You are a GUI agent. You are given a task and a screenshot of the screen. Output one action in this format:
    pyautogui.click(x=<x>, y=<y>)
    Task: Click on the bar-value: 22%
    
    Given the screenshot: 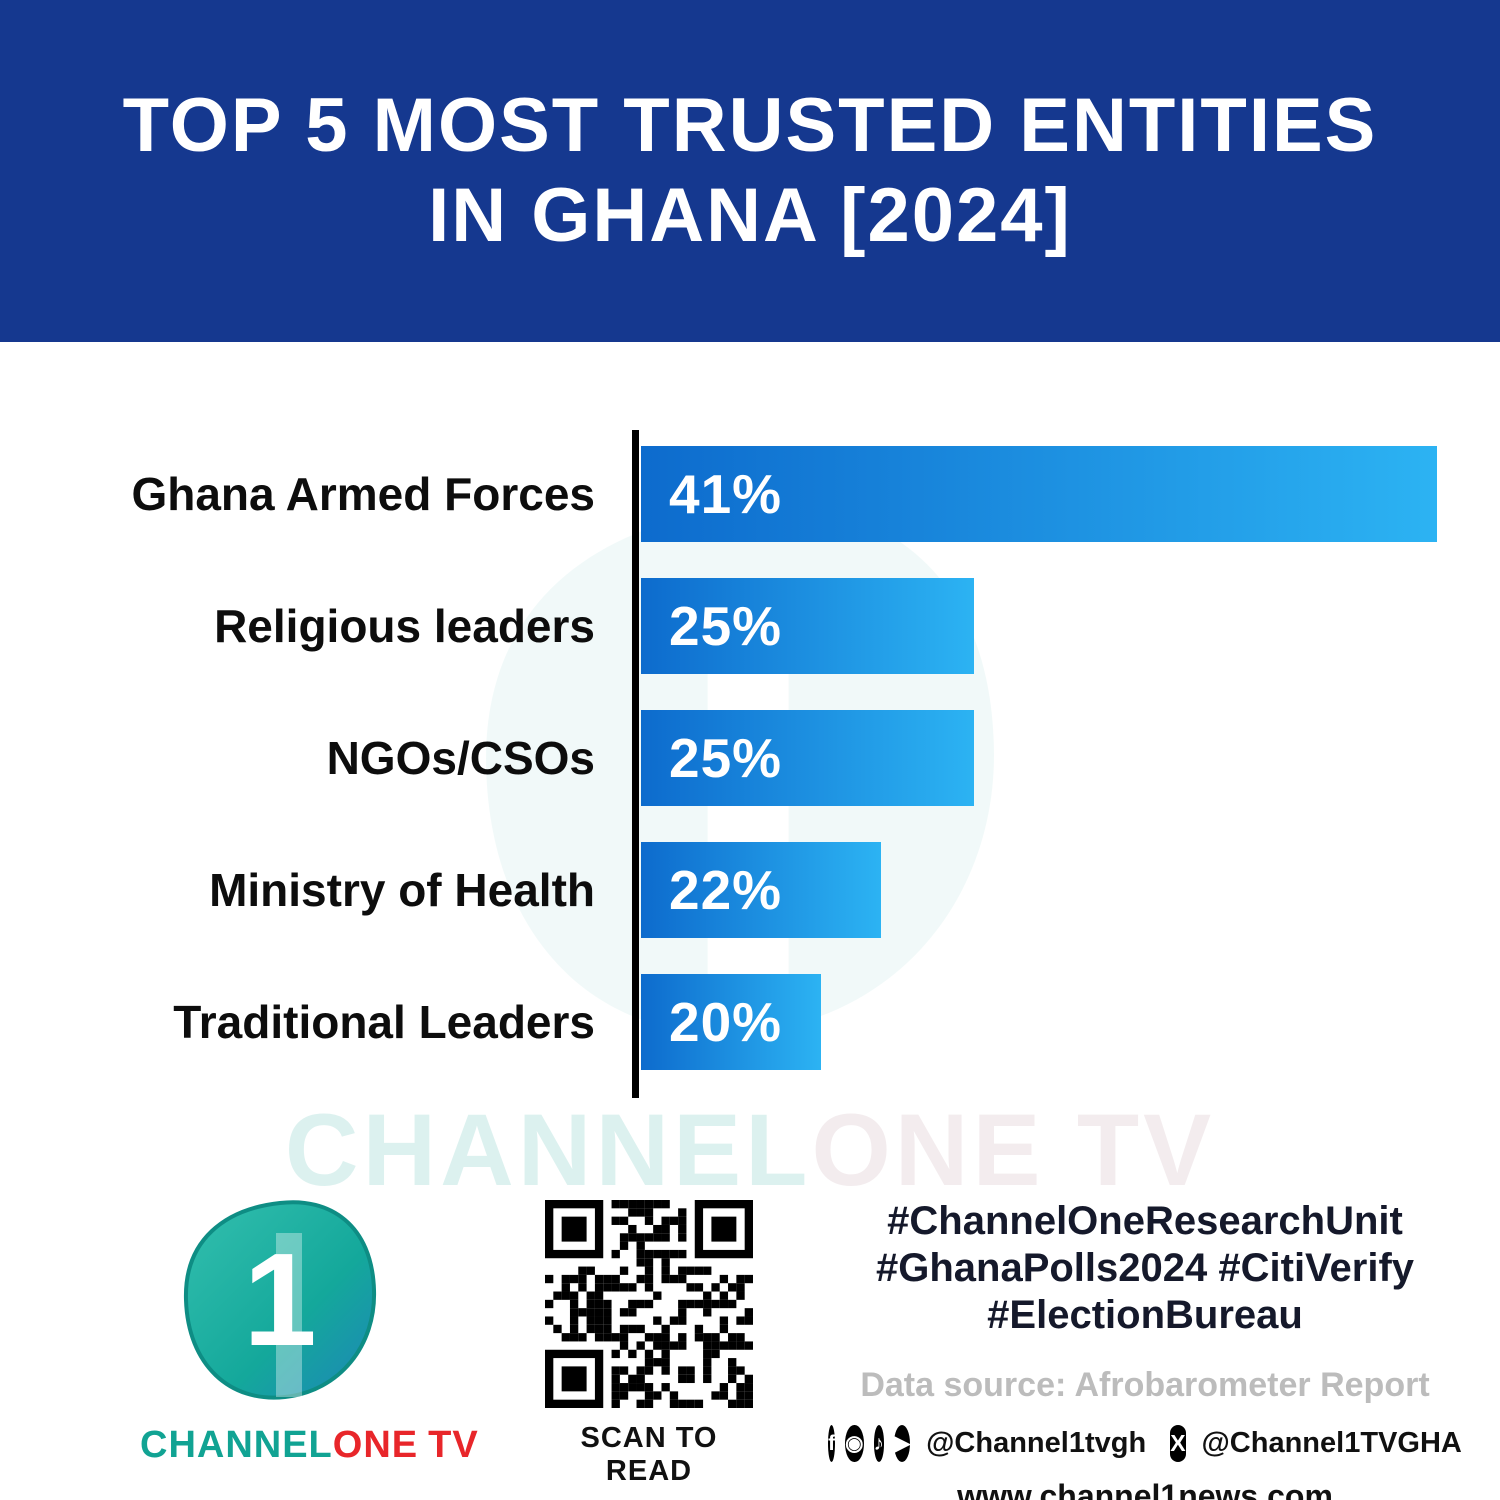 What is the action you would take?
    pyautogui.click(x=726, y=890)
    